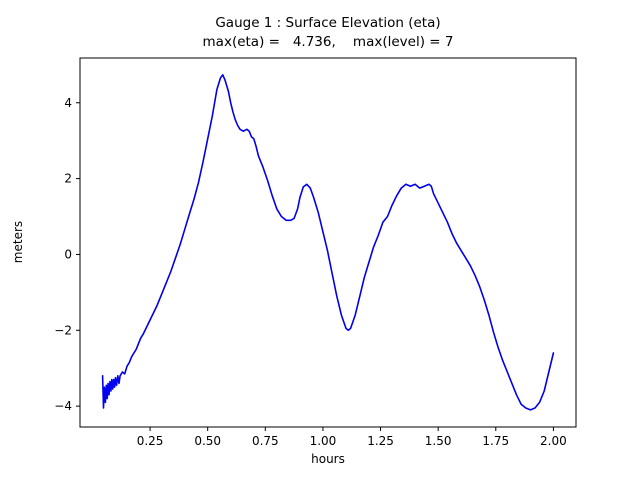  What do you see at coordinates (265, 441) in the screenshot?
I see `x-tick-label: 0.75` at bounding box center [265, 441].